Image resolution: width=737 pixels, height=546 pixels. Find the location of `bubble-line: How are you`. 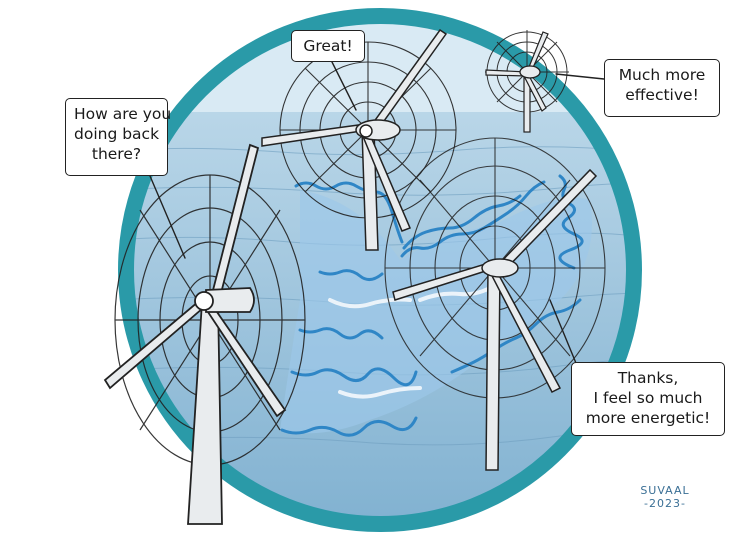

bubble-line: How are you is located at coordinates (123, 114).